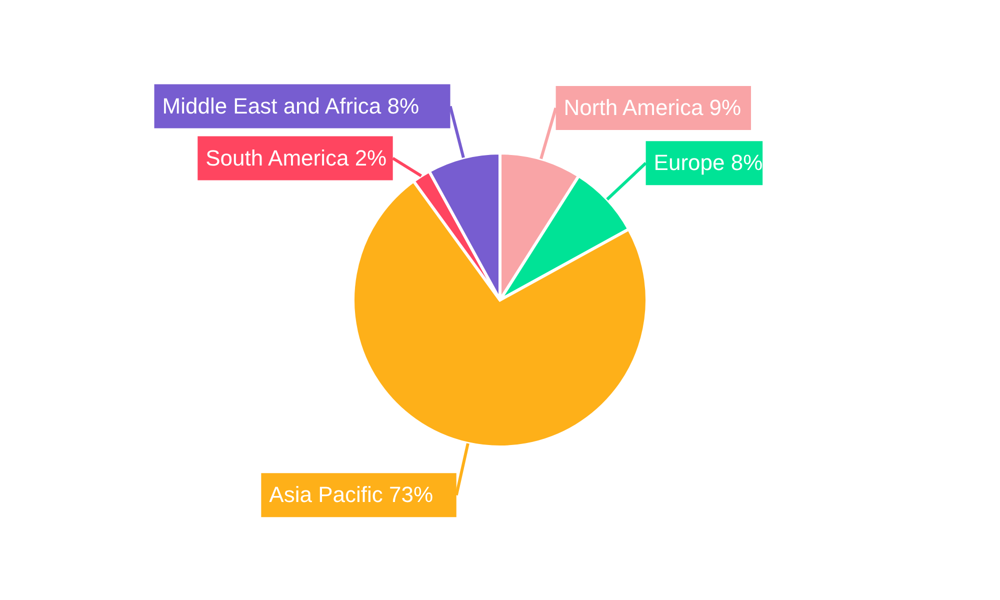 Image resolution: width=1000 pixels, height=600 pixels. I want to click on slice-label: North America 9%, so click(653, 107).